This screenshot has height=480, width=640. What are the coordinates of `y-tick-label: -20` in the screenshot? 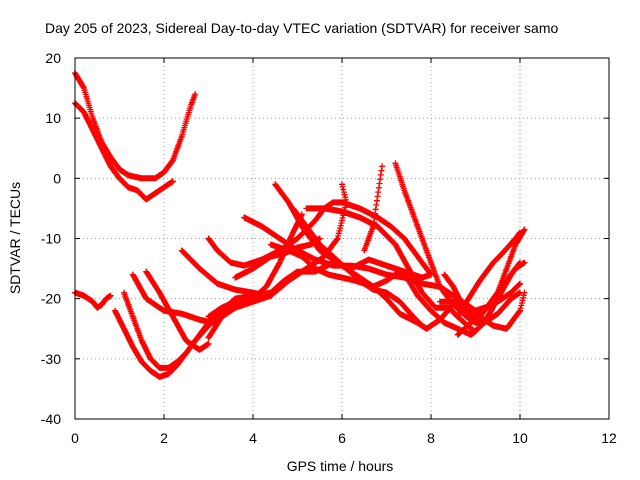 It's located at (51, 299).